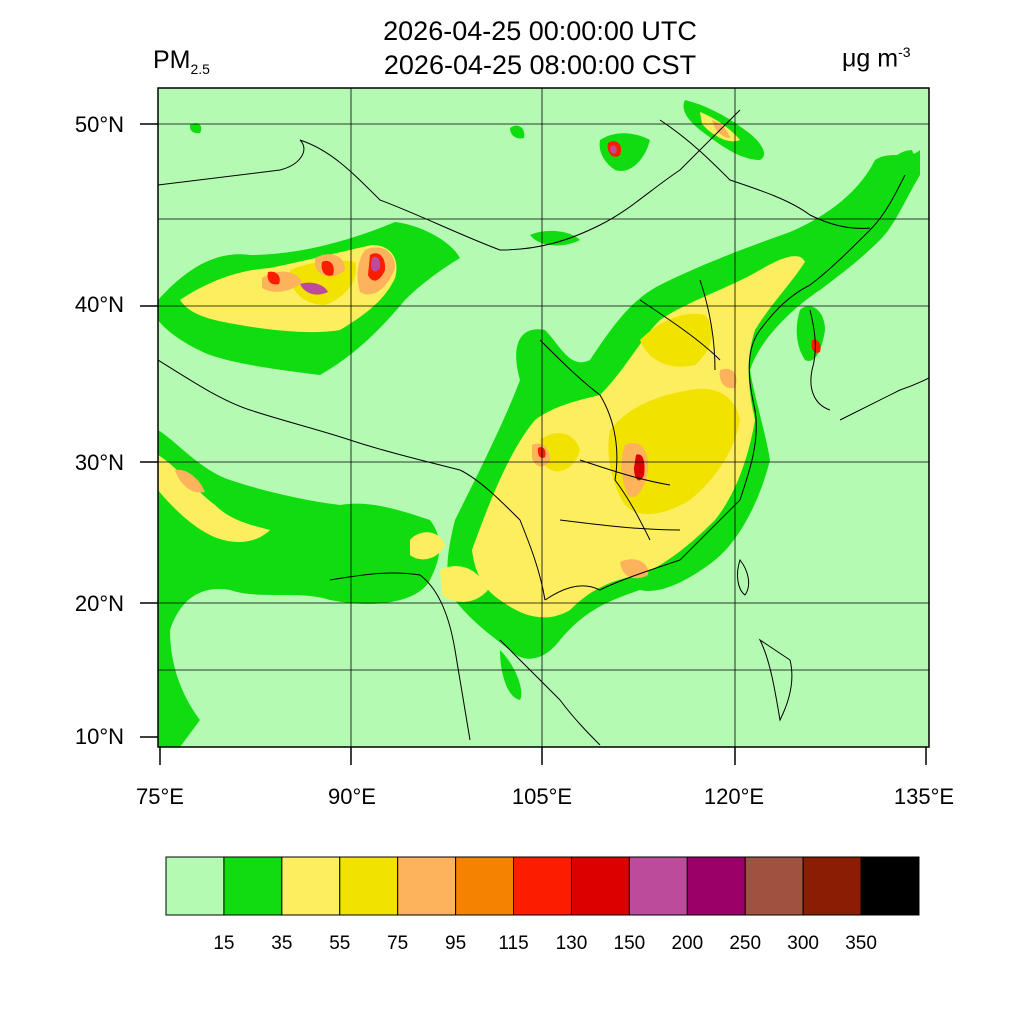 The height and width of the screenshot is (1024, 1024). What do you see at coordinates (803, 943) in the screenshot?
I see `colorbar-label: 300` at bounding box center [803, 943].